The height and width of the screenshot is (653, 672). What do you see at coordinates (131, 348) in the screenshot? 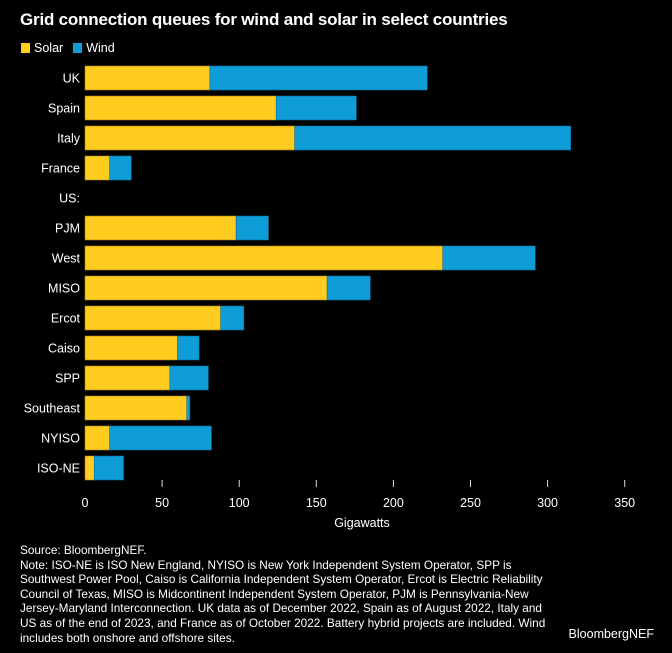
I see `bar-solar-caiso` at bounding box center [131, 348].